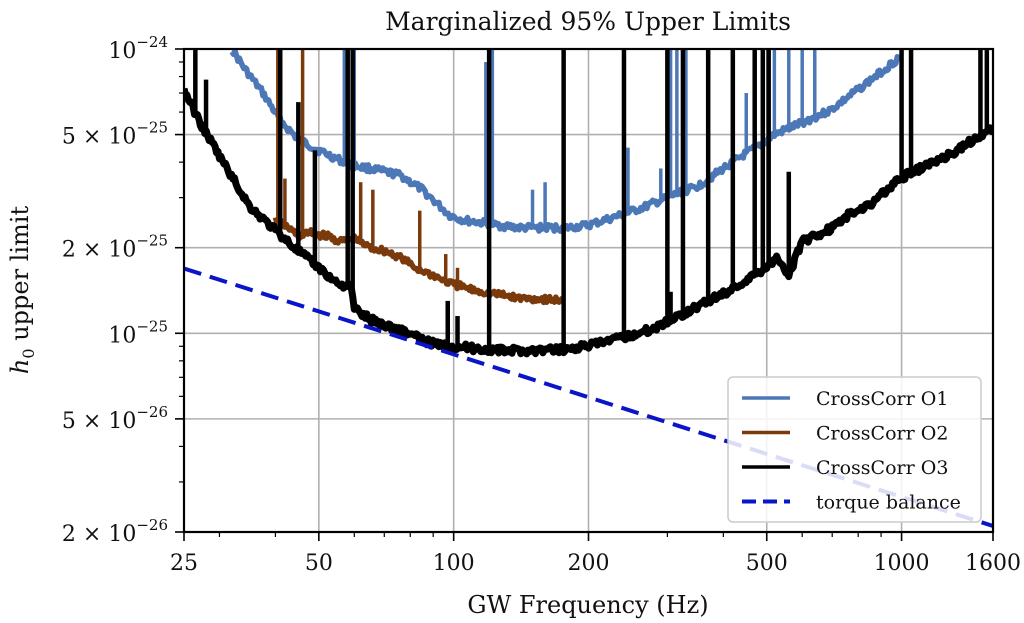 This screenshot has width=1024, height=623. Describe the element at coordinates (589, 563) in the screenshot. I see `x-tick-label: 200` at that location.